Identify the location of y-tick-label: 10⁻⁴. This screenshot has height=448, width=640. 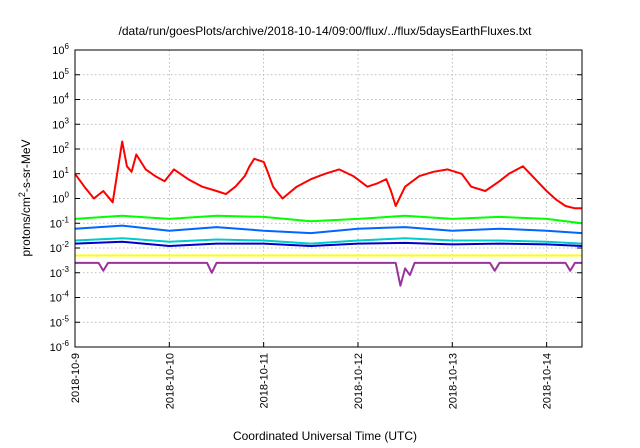
(60, 297).